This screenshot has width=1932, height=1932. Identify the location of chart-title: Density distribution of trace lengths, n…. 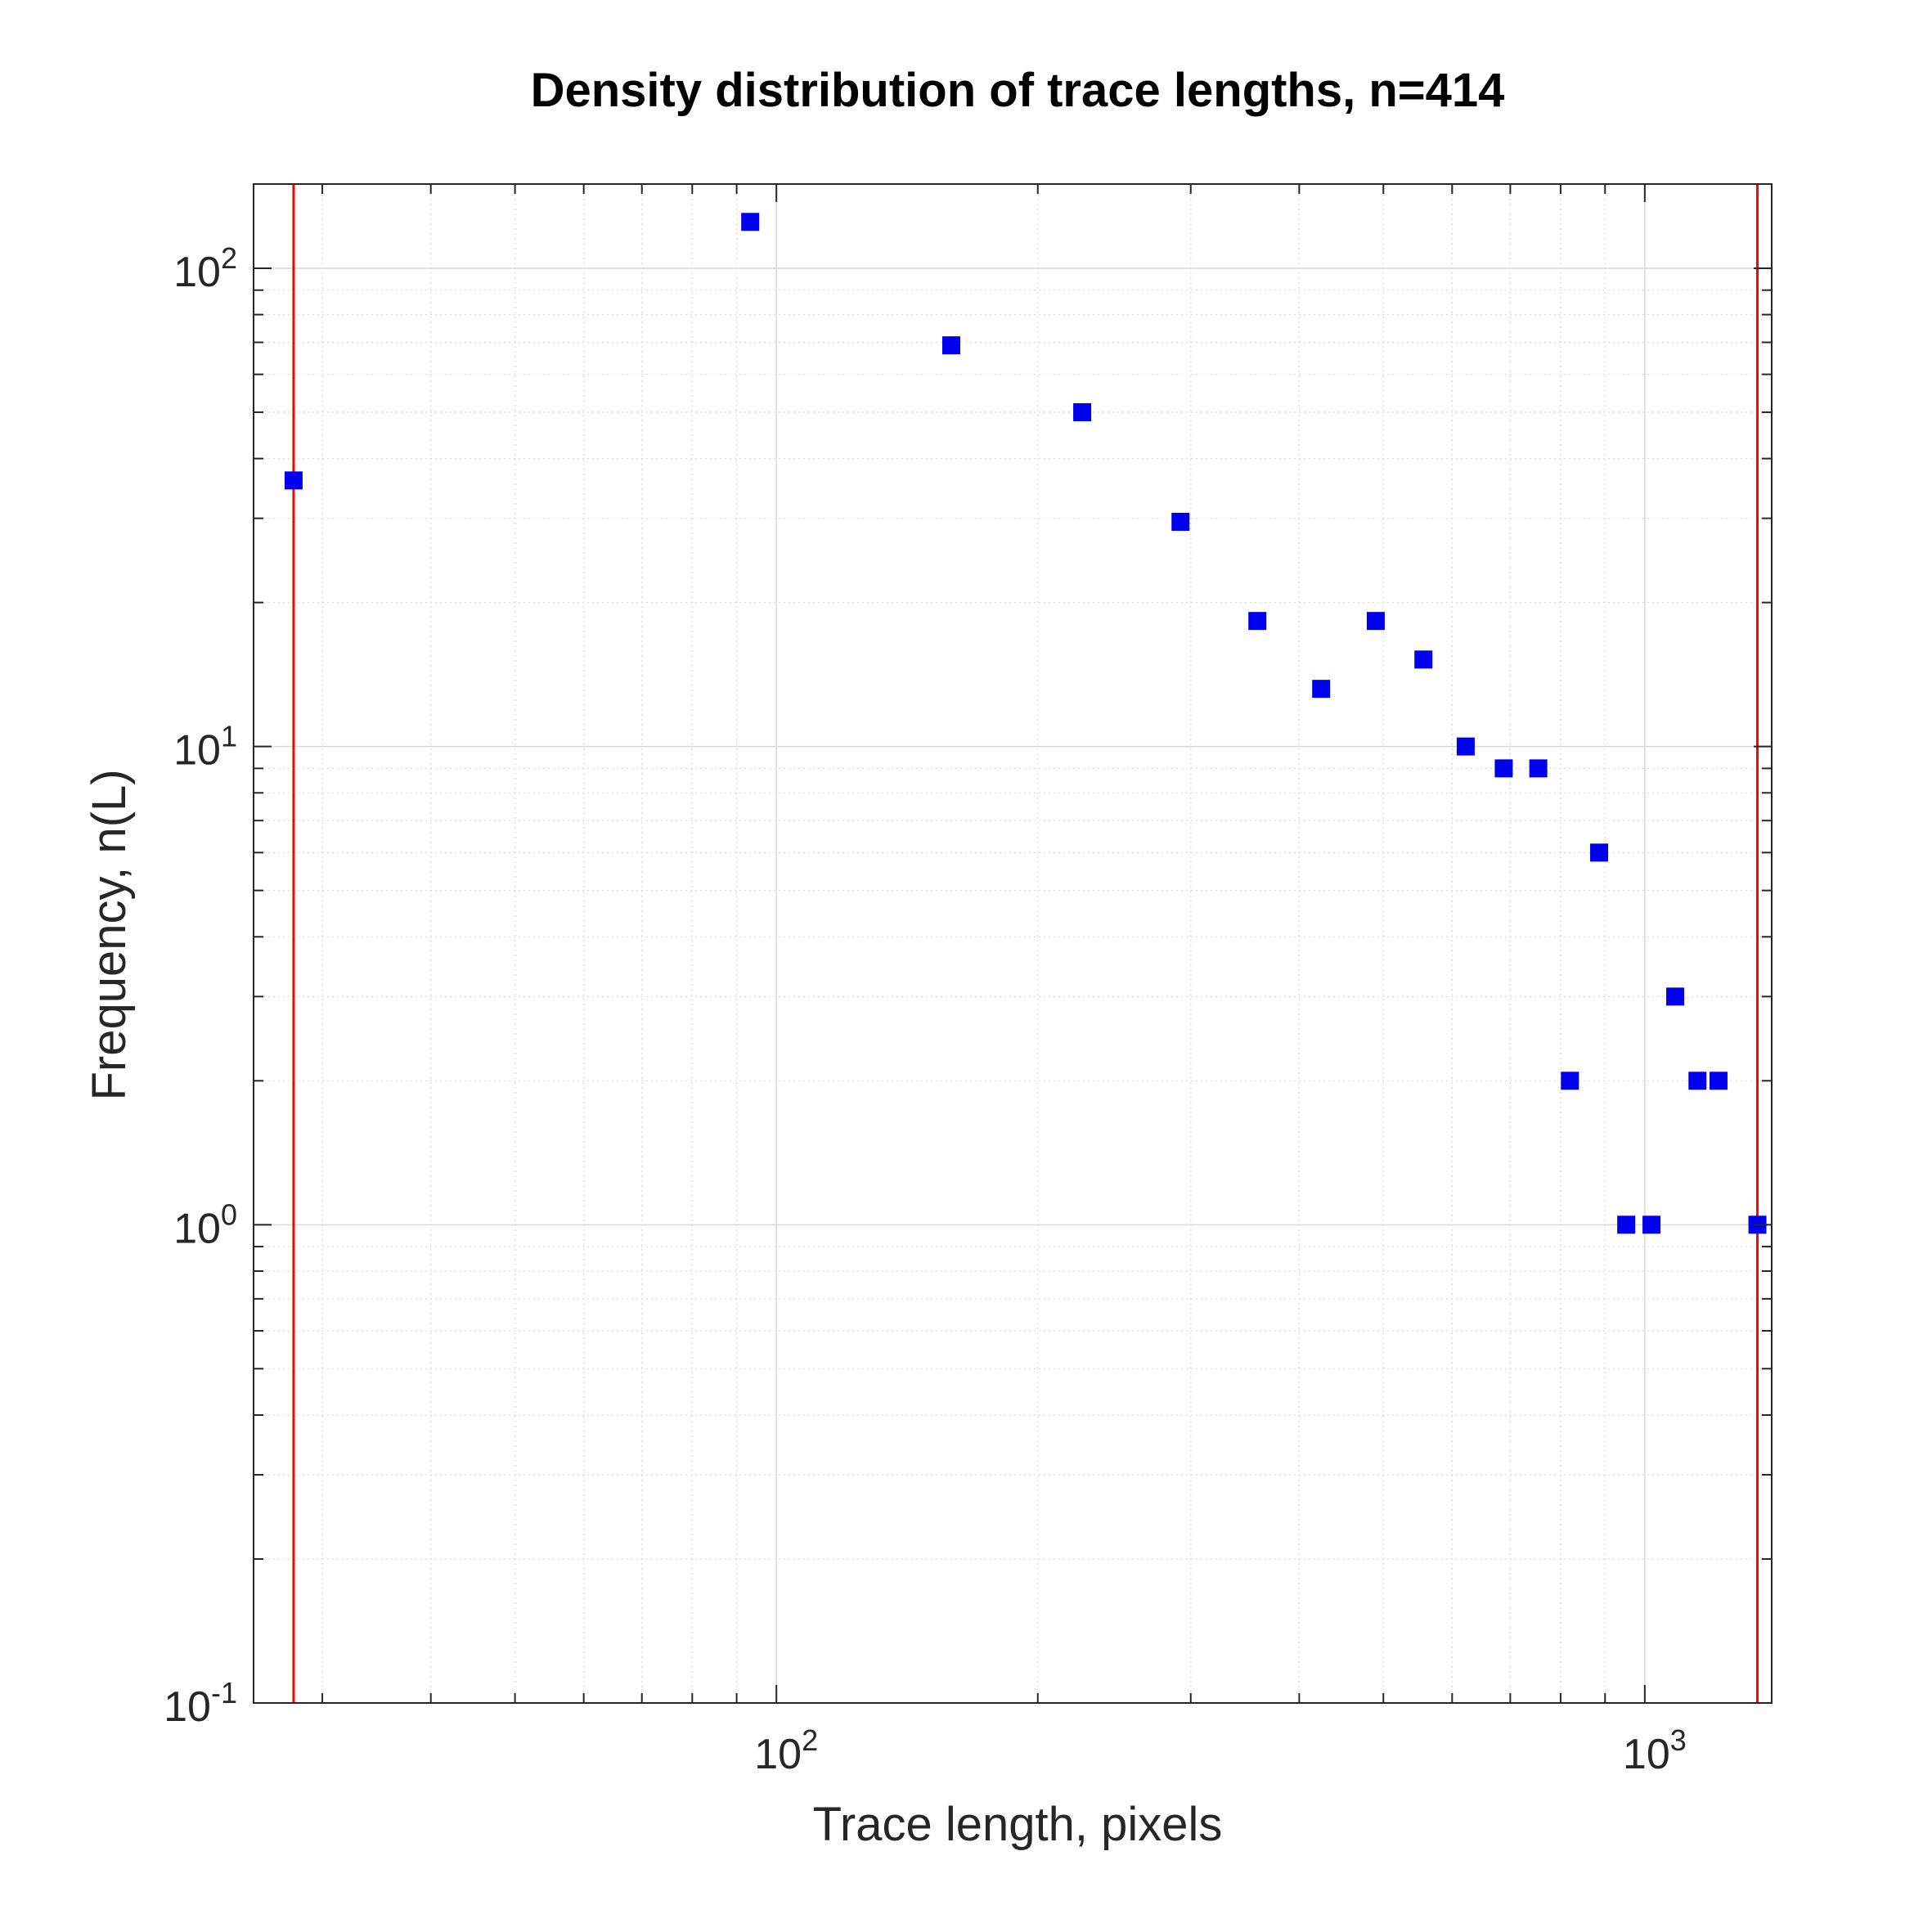
(1018, 90).